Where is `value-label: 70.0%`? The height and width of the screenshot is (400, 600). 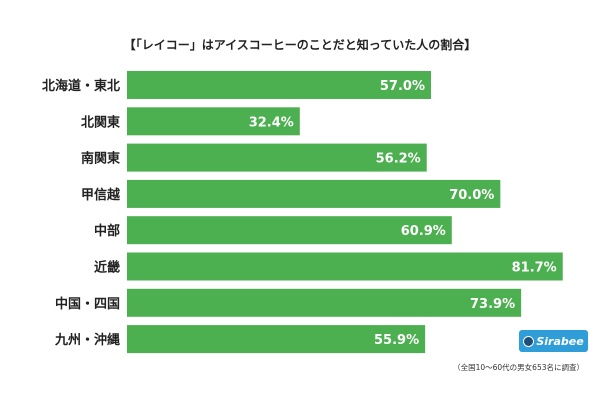 value-label: 70.0% is located at coordinates (471, 195).